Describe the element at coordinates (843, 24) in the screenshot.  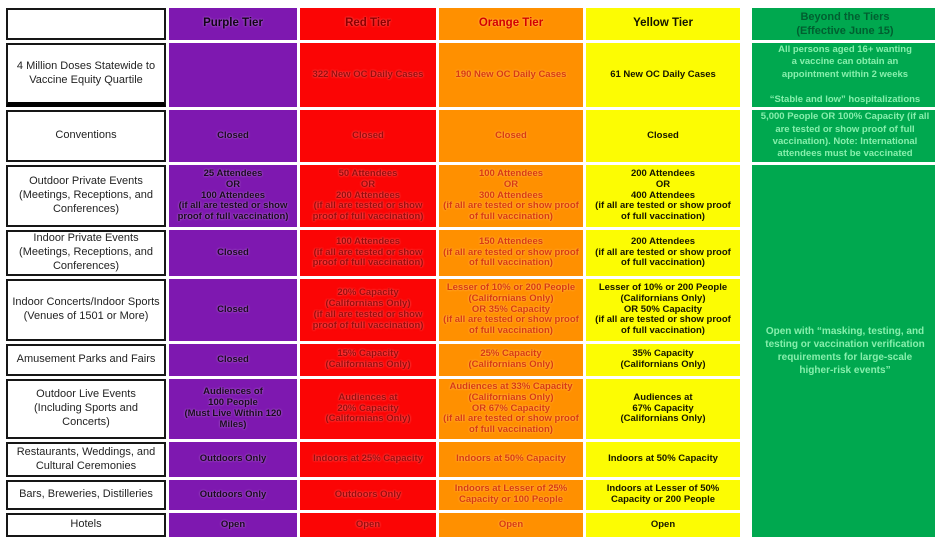
I see `beyond-tiers-header: Beyond the Tiers (Effective June 15)` at that location.